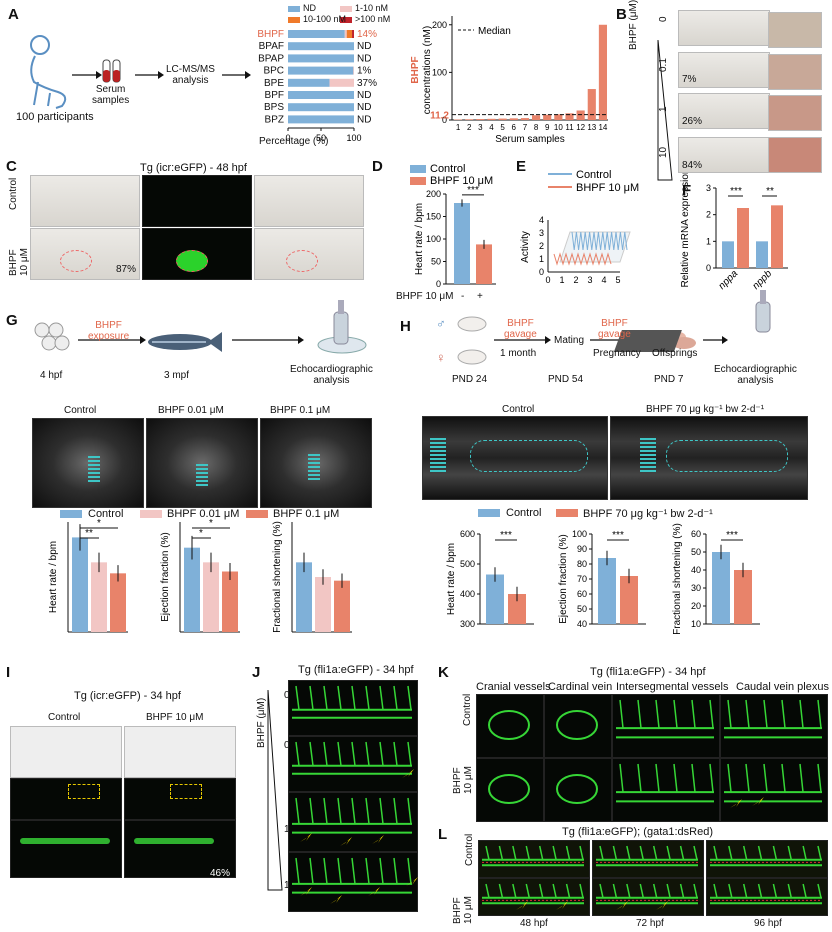 Image resolution: width=832 pixels, height=932 pixels. What do you see at coordinates (650, 923) in the screenshot?
I see `l-time-72: 72 hpf` at bounding box center [650, 923].